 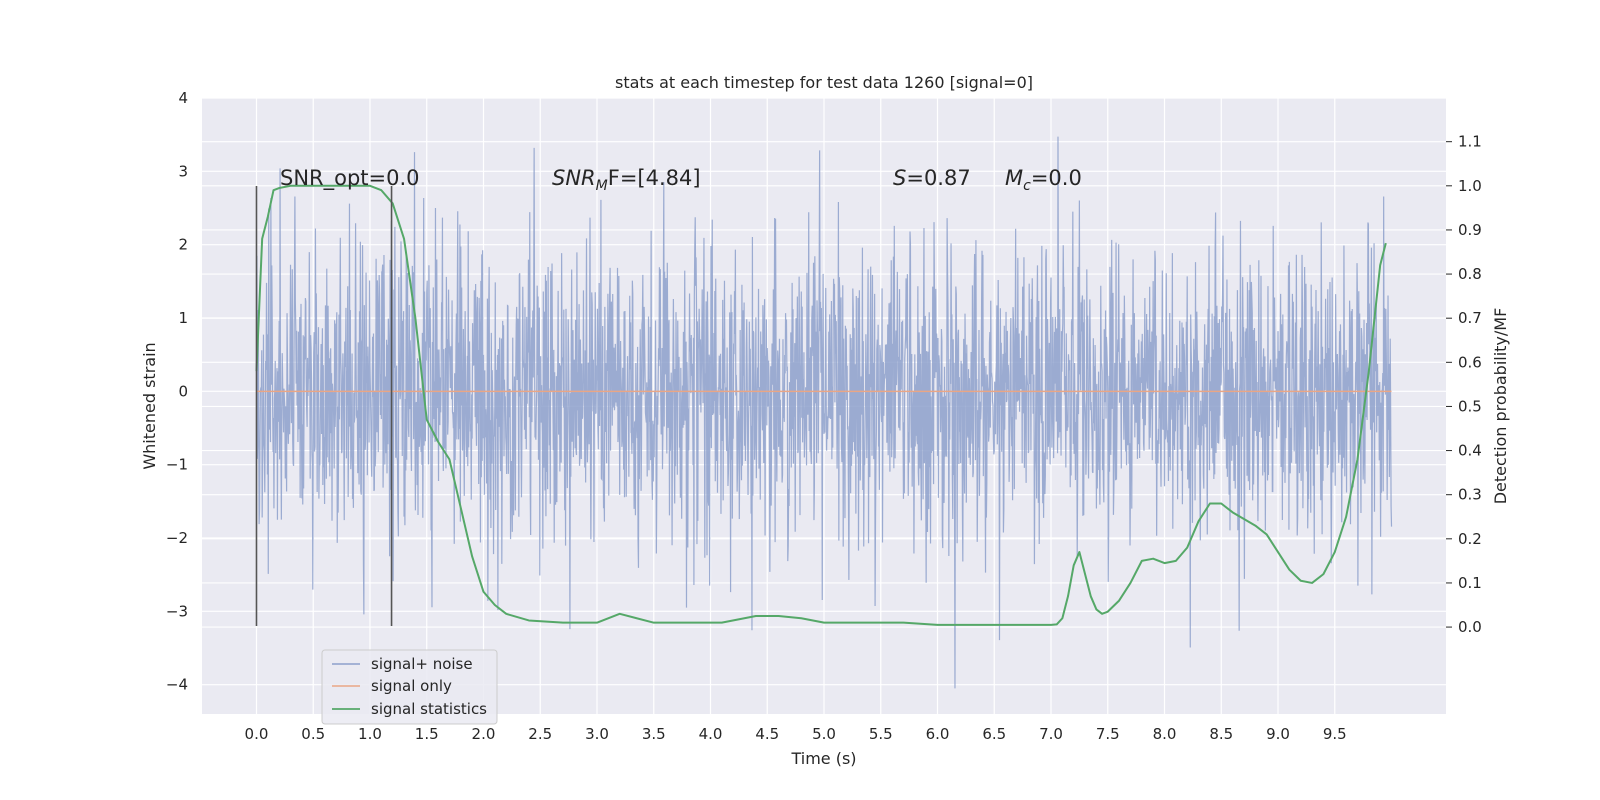 What do you see at coordinates (350, 178) in the screenshot?
I see `annotation-snr-opt: SNR_opt=0.0` at bounding box center [350, 178].